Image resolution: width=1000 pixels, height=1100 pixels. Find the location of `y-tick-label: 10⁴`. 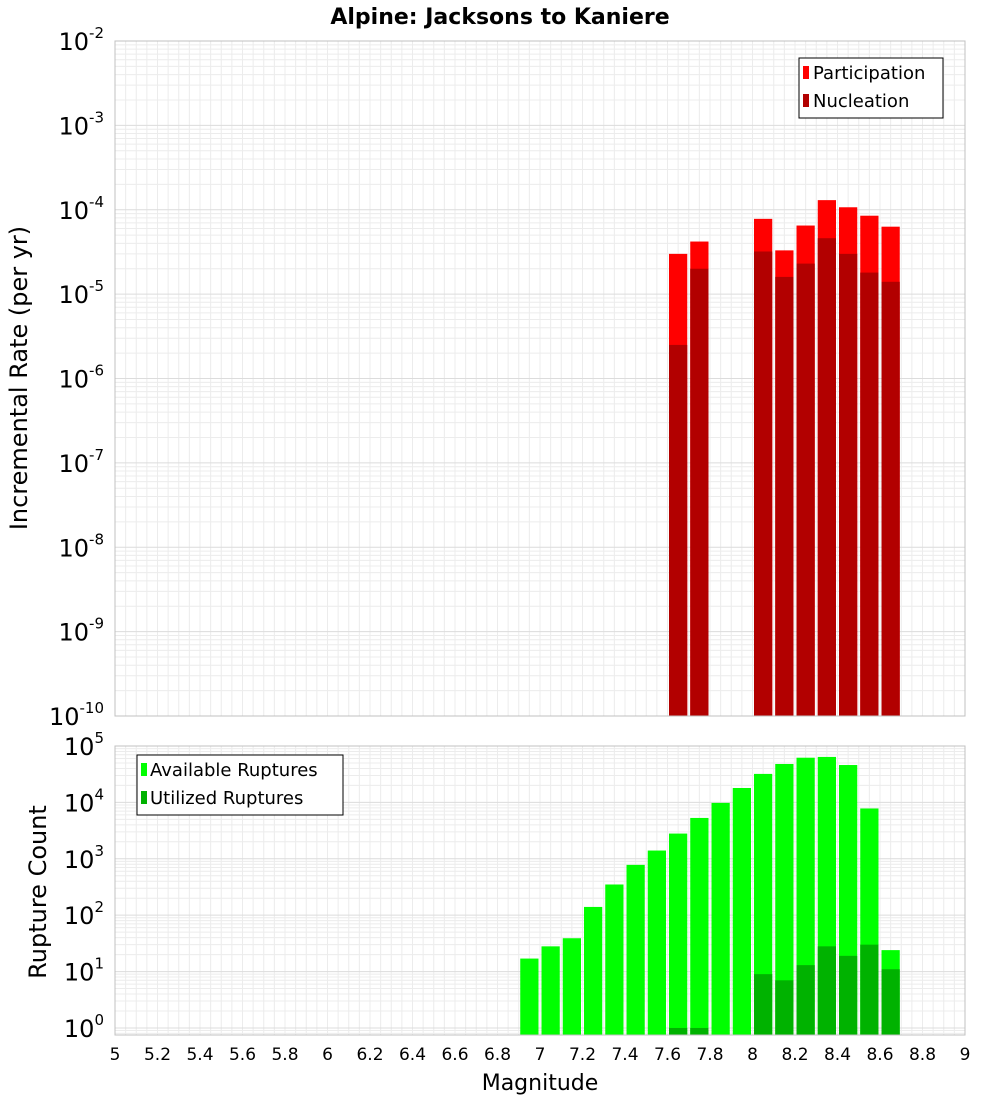

y-tick-label: 10⁴ is located at coordinates (84, 801).